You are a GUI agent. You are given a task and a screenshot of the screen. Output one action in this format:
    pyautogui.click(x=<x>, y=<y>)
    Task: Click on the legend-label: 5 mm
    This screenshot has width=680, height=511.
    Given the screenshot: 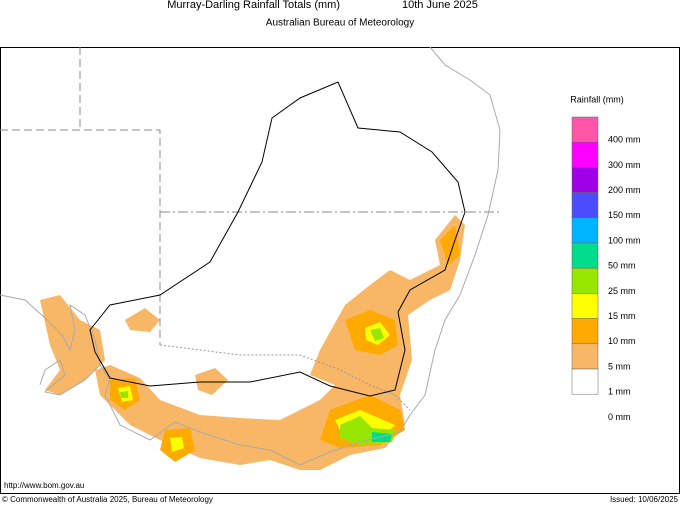 What is the action you would take?
    pyautogui.click(x=619, y=366)
    